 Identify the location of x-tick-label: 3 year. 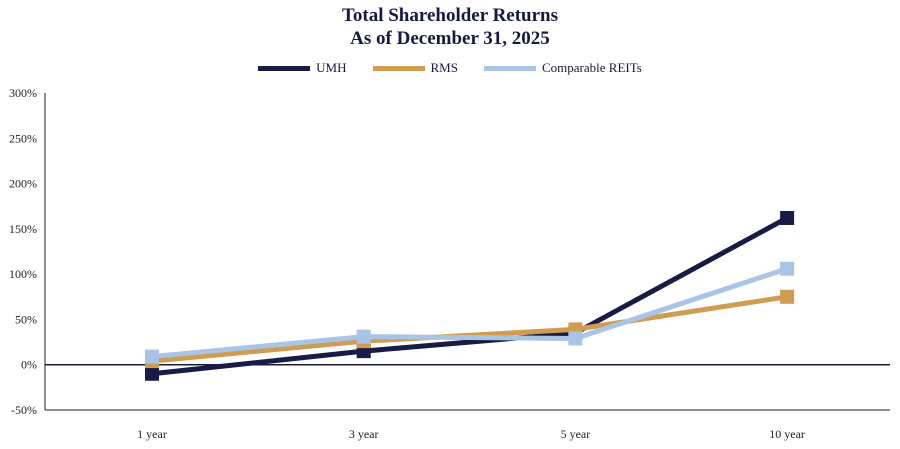
(364, 434).